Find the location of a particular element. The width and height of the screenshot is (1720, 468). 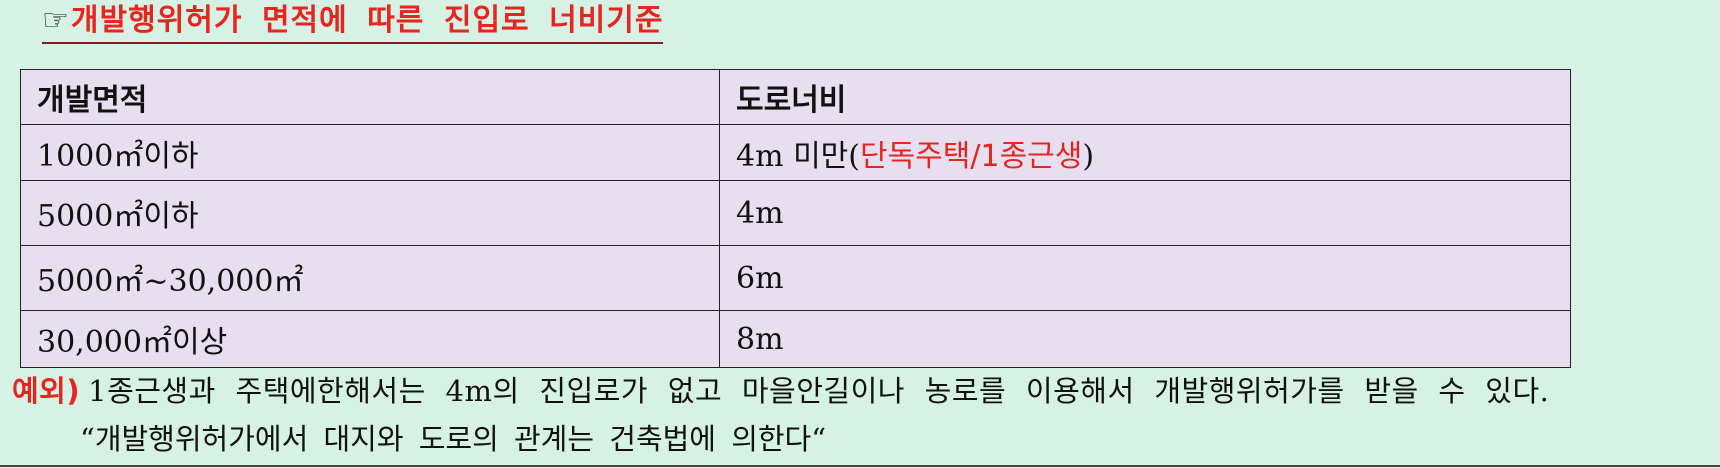

cell-area: 30,000㎡이상 is located at coordinates (370, 339).